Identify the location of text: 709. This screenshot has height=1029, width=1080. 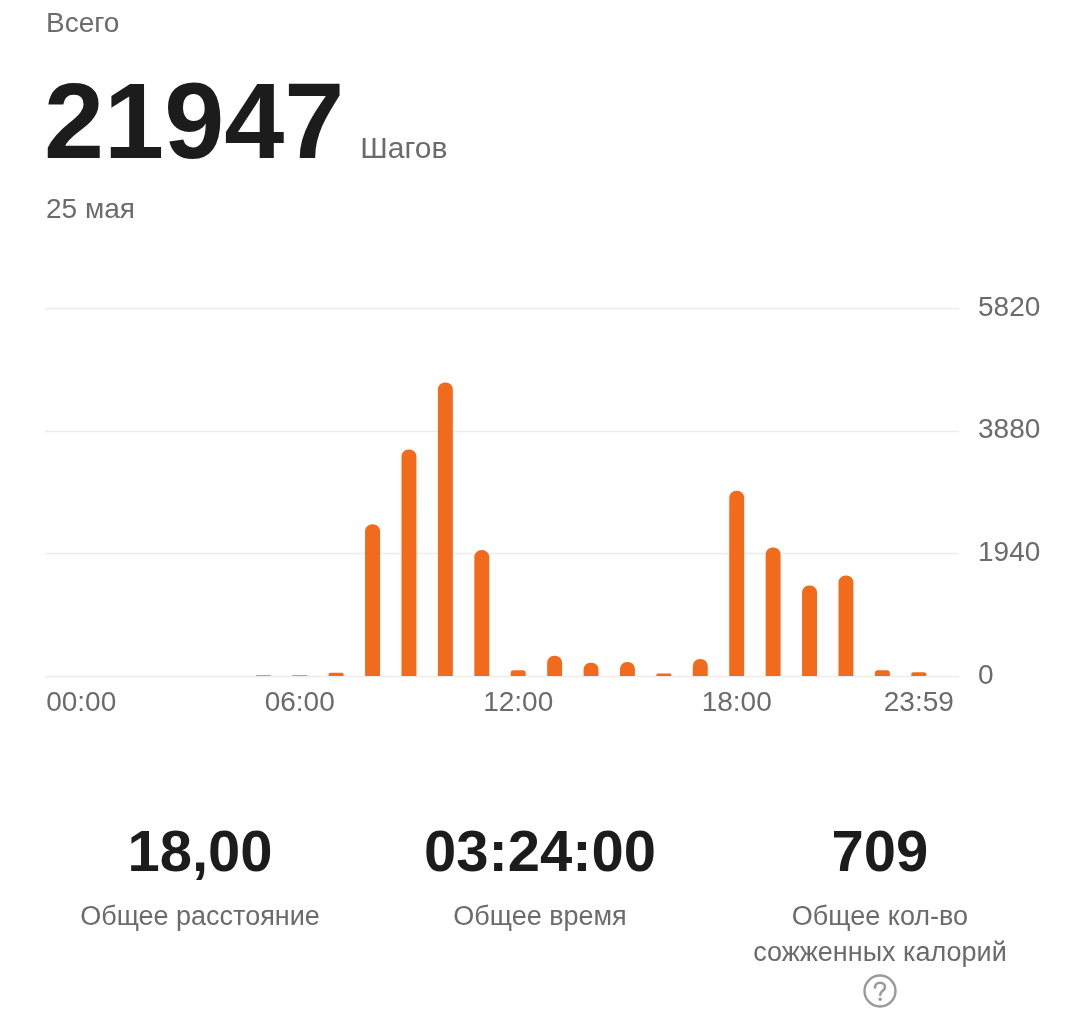
(880, 851).